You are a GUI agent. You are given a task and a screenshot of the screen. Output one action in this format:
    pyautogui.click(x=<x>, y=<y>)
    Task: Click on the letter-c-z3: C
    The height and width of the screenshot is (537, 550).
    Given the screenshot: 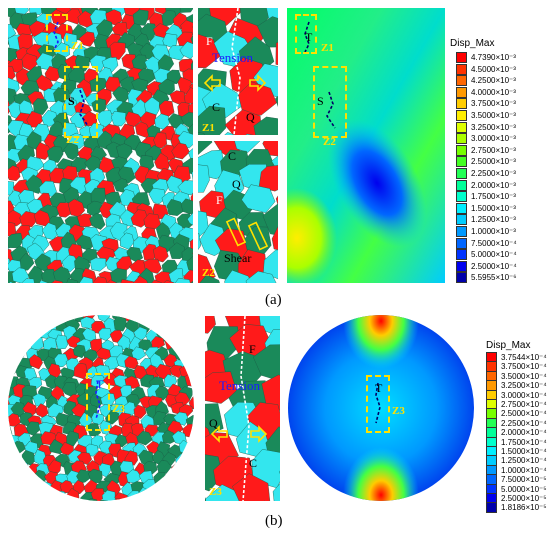 What is the action you would take?
    pyautogui.click(x=253, y=463)
    